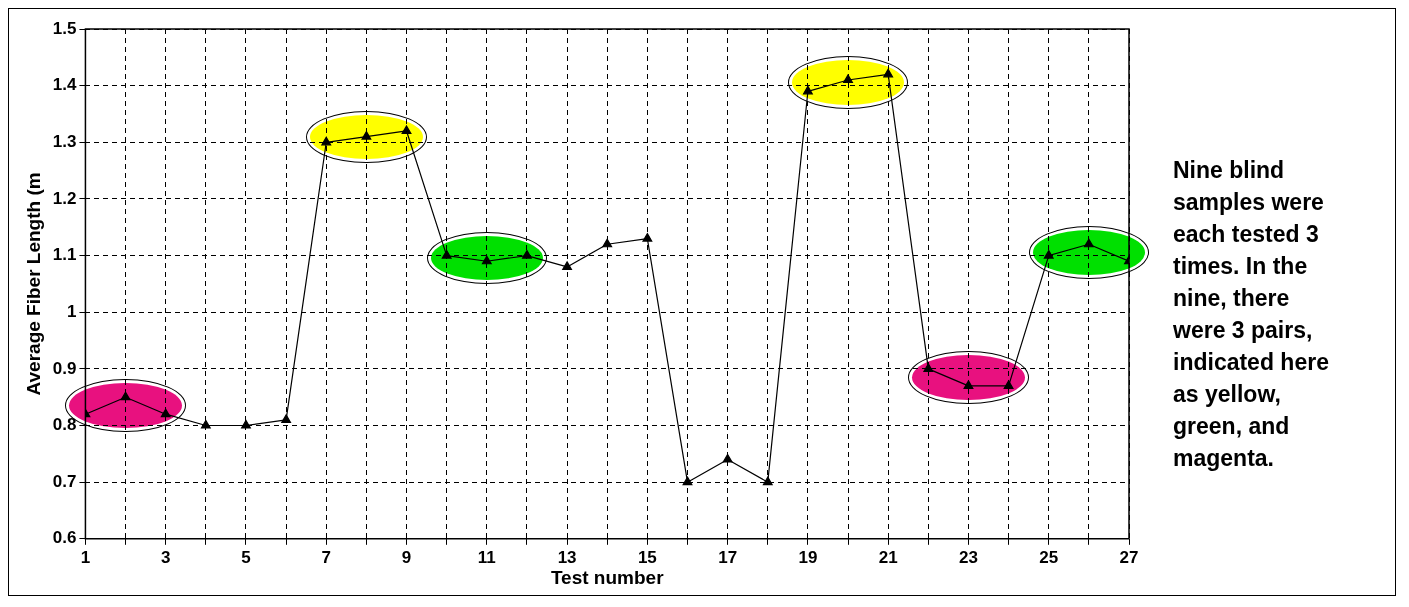 The width and height of the screenshot is (1409, 607). What do you see at coordinates (647, 557) in the screenshot?
I see `x-tick-label: 15` at bounding box center [647, 557].